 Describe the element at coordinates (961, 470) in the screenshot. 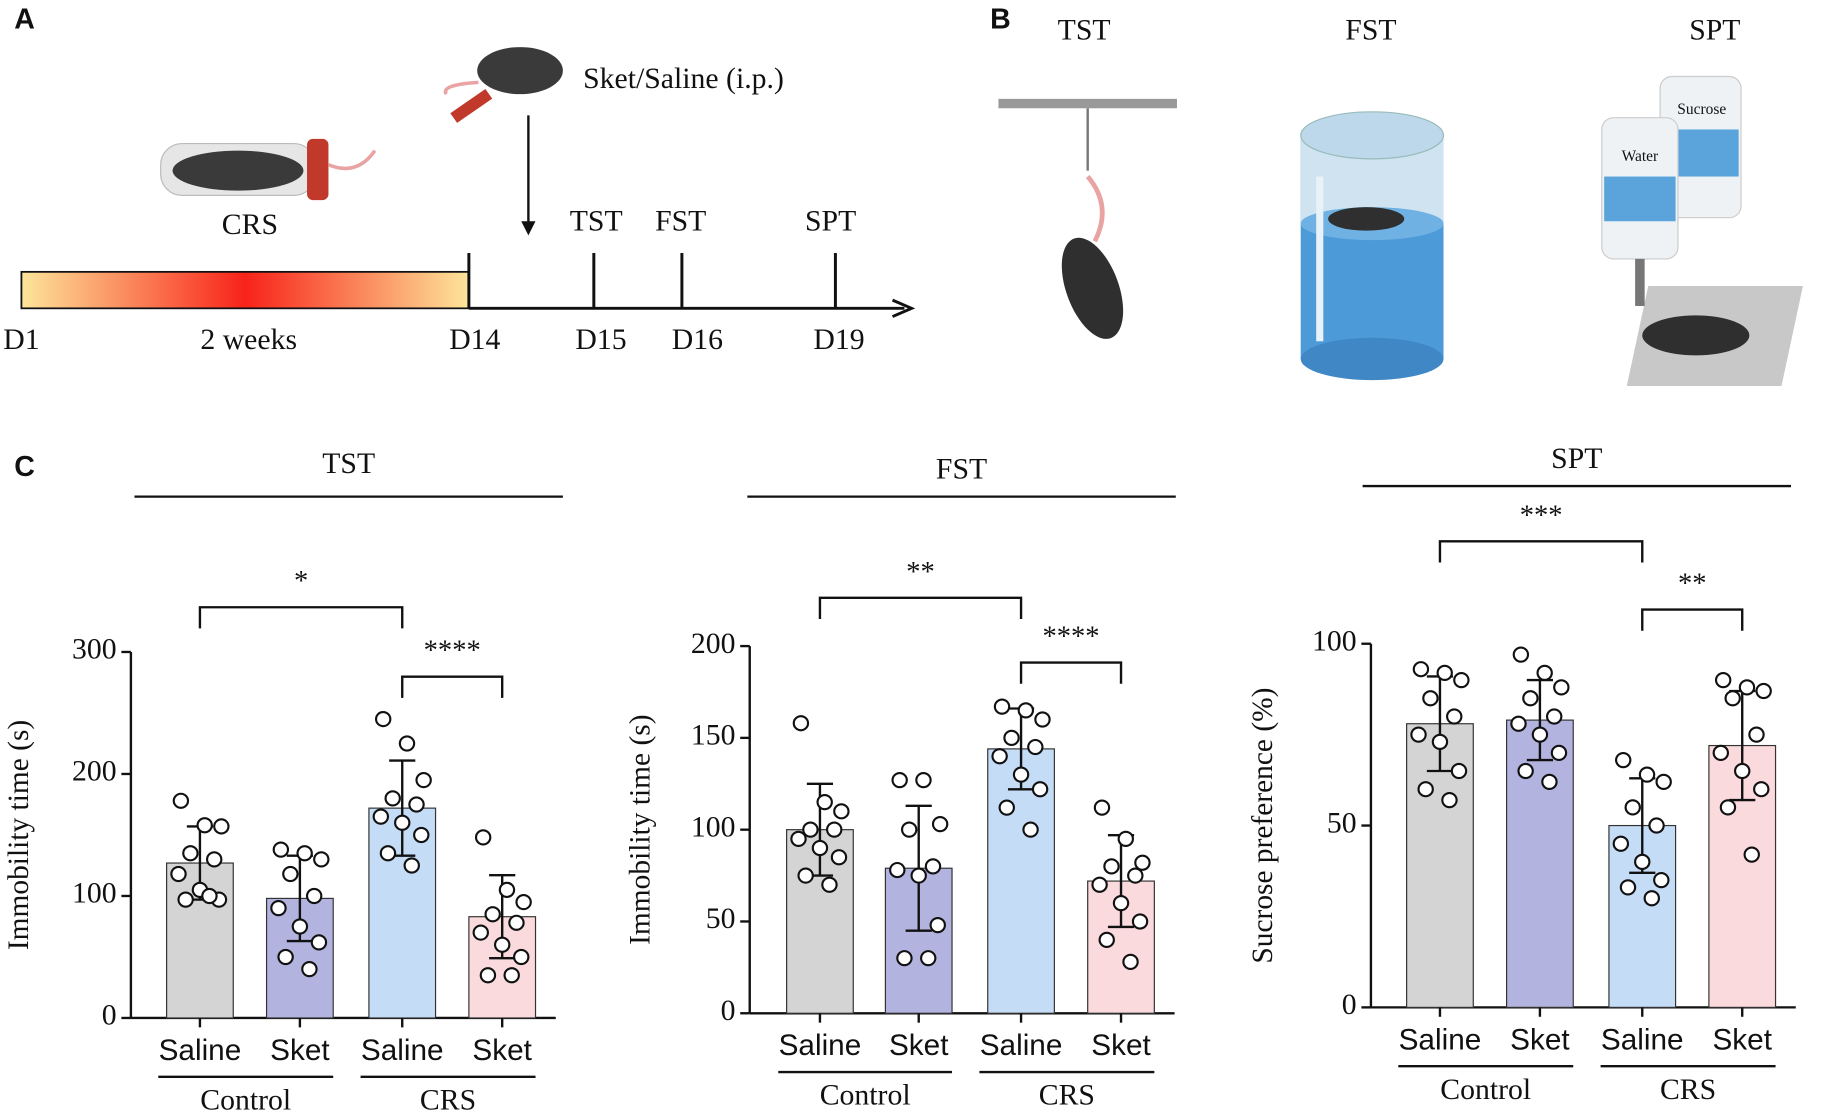

I see `chart-title: FST` at that location.